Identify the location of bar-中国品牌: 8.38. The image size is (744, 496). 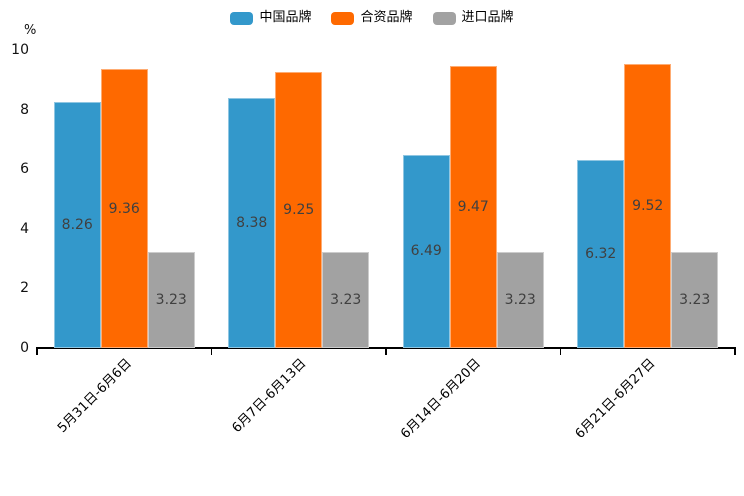
(252, 223).